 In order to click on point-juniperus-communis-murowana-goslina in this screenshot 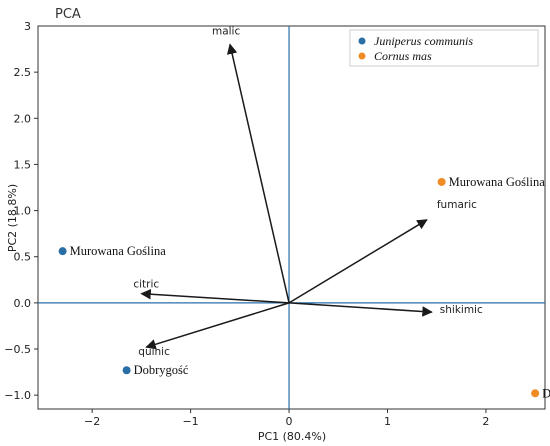, I will do `click(62, 251)`.